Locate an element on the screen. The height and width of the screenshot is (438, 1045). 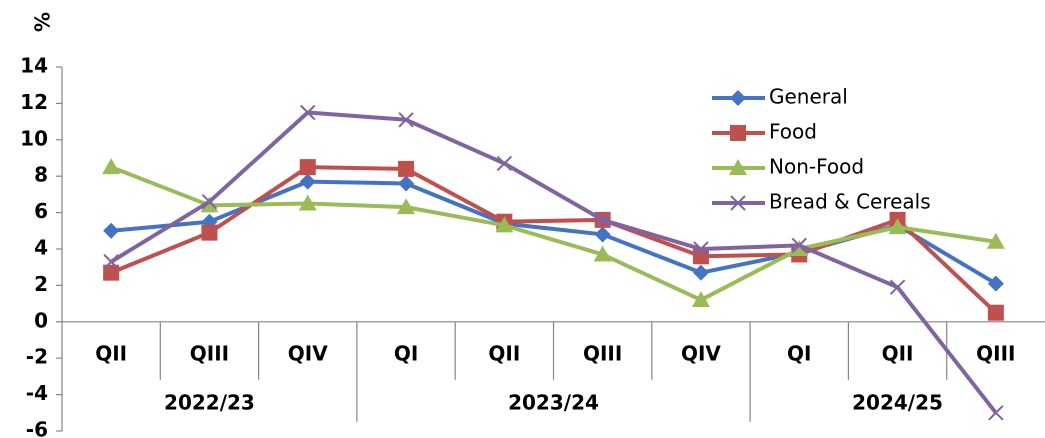
y-tick-label: -4 is located at coordinates (37, 393).